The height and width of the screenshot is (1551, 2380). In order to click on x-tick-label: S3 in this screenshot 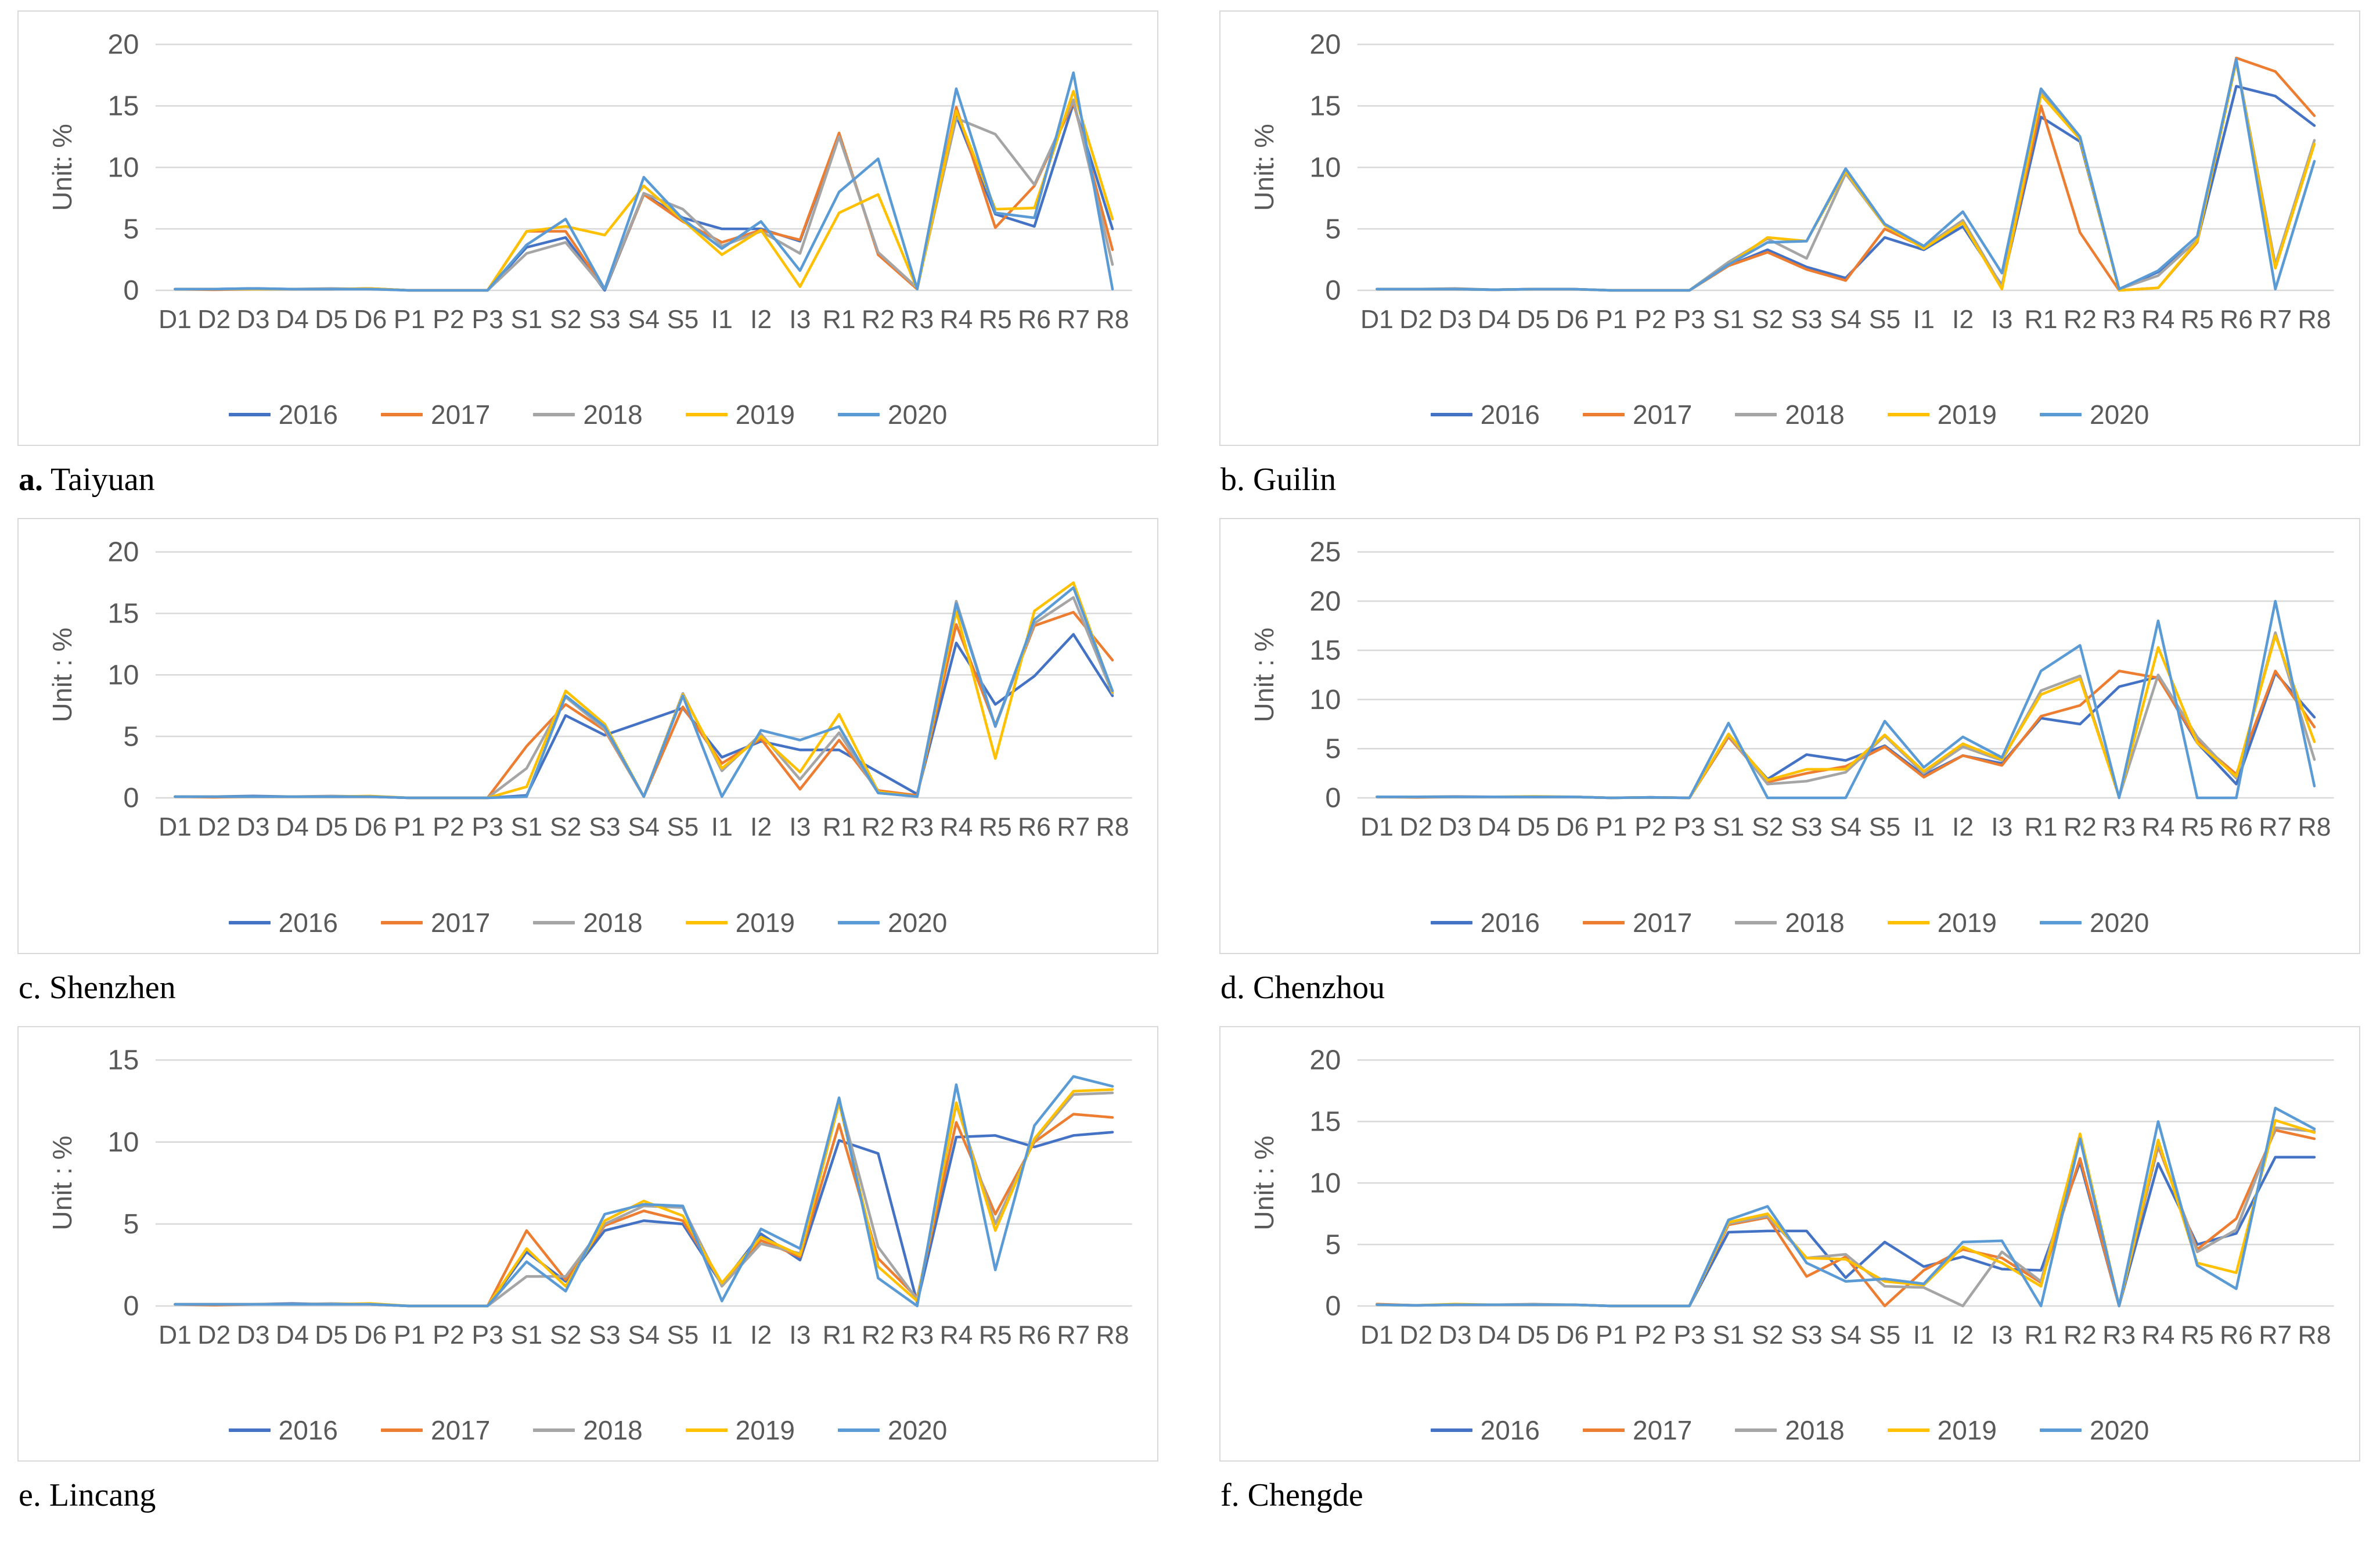, I will do `click(605, 827)`.